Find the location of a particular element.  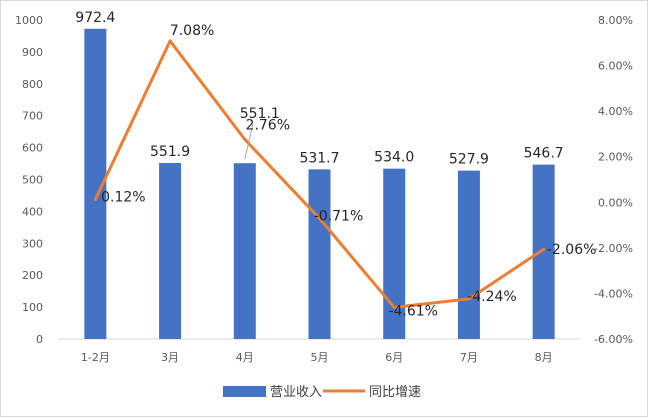

x-tick-label: 5月 is located at coordinates (320, 357).